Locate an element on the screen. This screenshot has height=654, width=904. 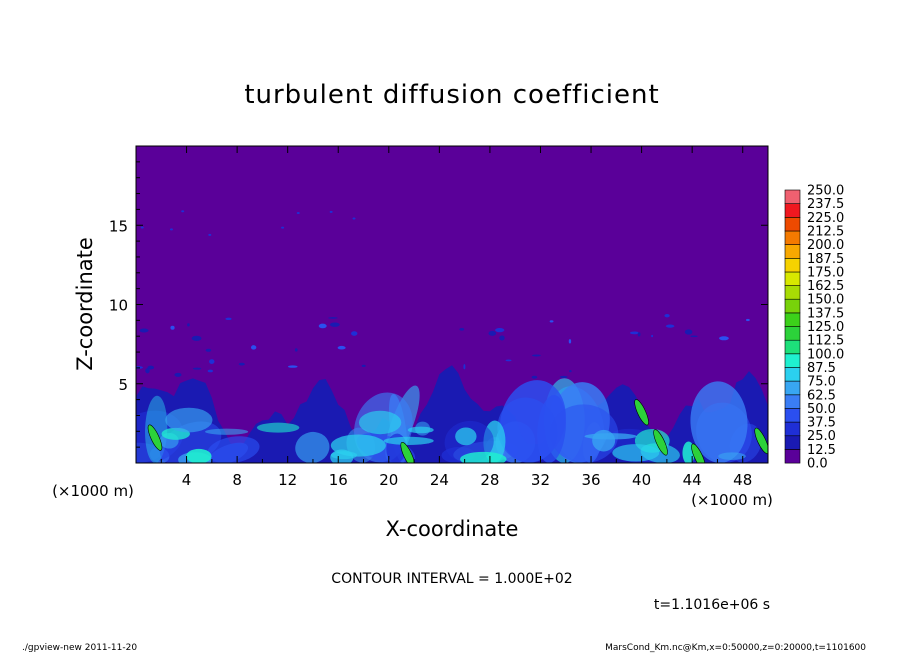
colorbar-label: 75.0 is located at coordinates (821, 382).